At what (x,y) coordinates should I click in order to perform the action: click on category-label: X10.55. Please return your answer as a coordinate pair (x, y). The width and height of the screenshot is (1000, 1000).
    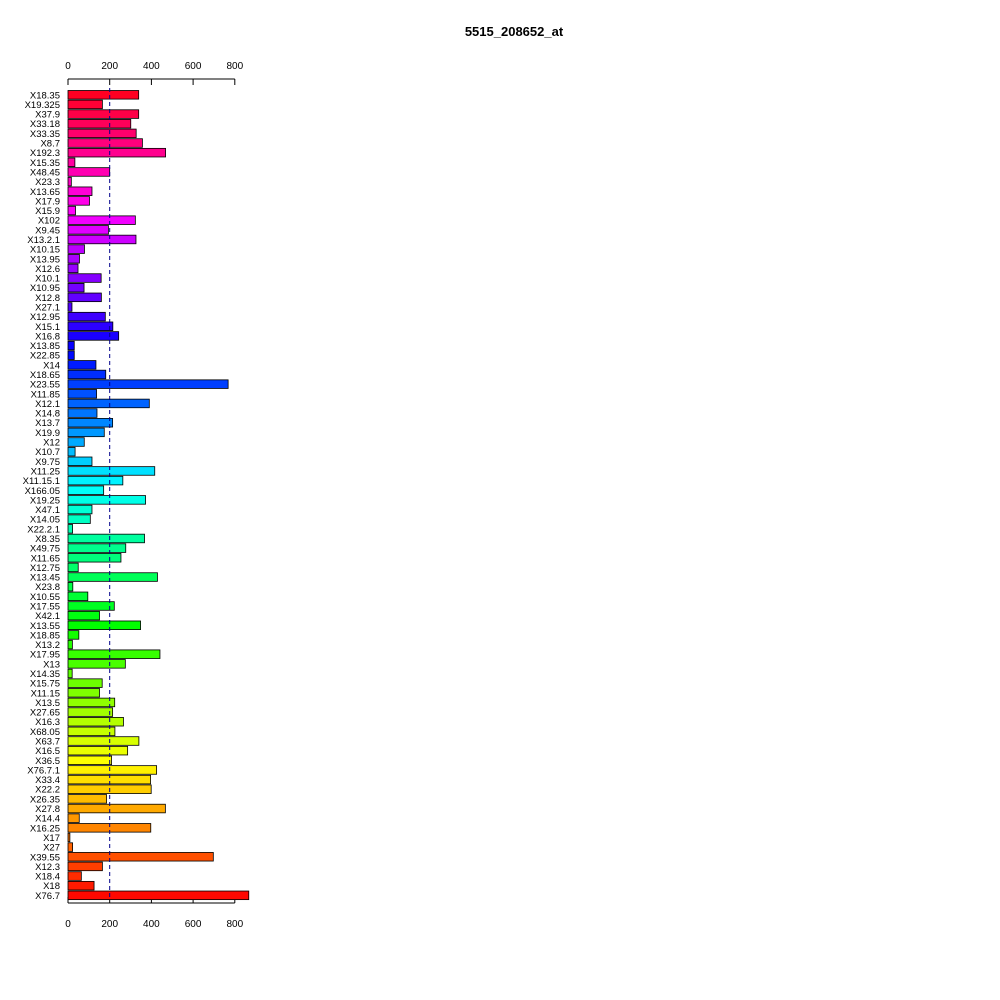
    Looking at the image, I should click on (45, 597).